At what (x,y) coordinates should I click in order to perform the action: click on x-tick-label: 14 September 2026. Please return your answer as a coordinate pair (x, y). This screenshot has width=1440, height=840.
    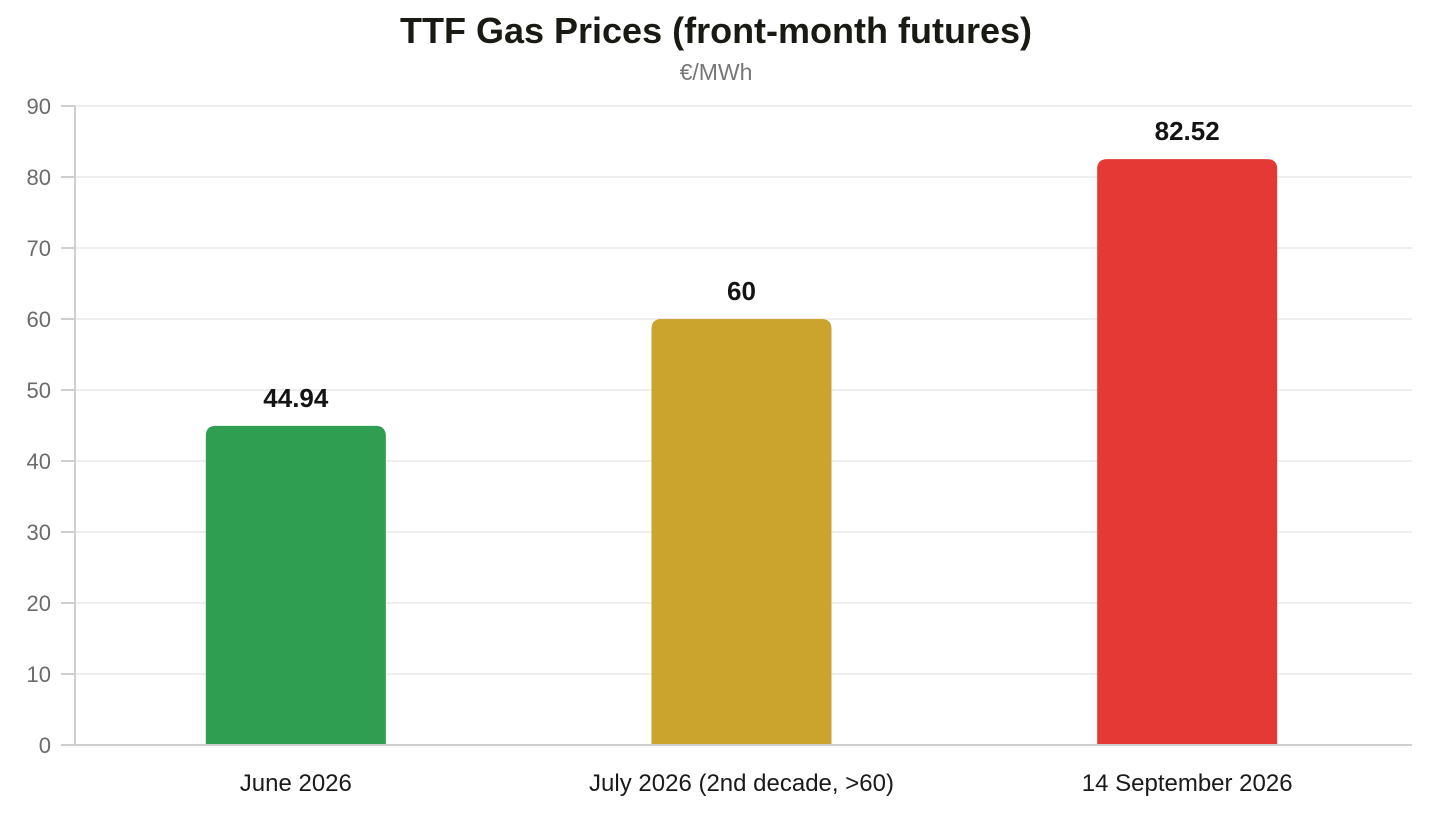
    Looking at the image, I should click on (1187, 783).